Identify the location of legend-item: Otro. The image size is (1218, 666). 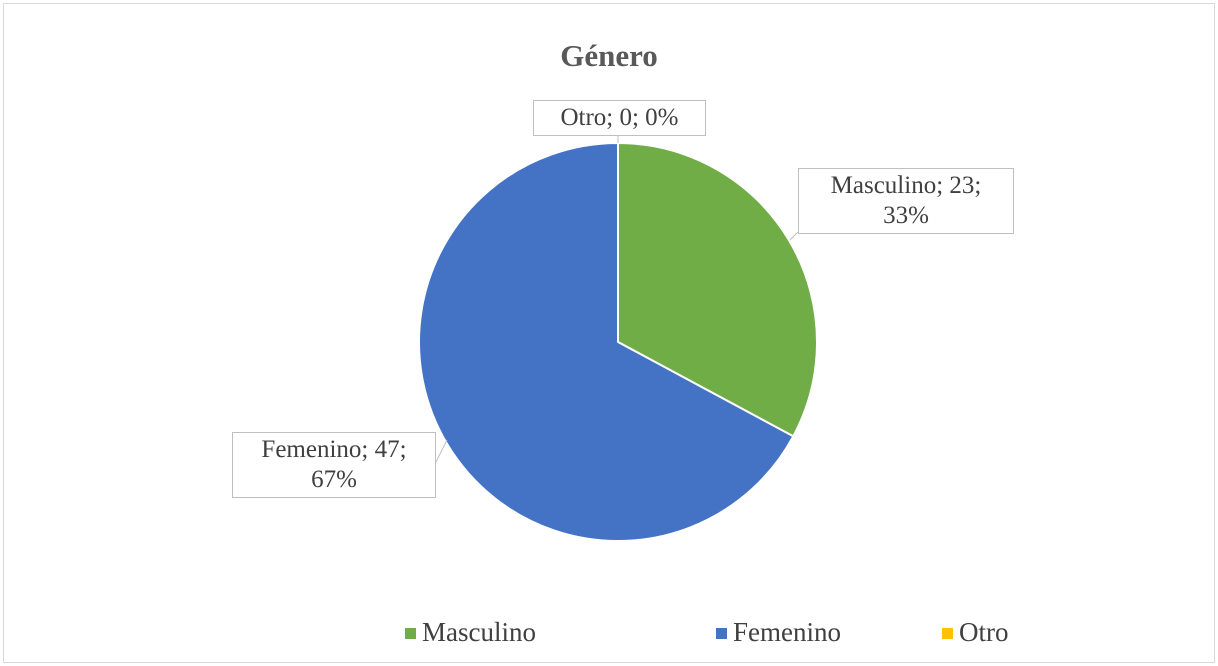
(975, 632).